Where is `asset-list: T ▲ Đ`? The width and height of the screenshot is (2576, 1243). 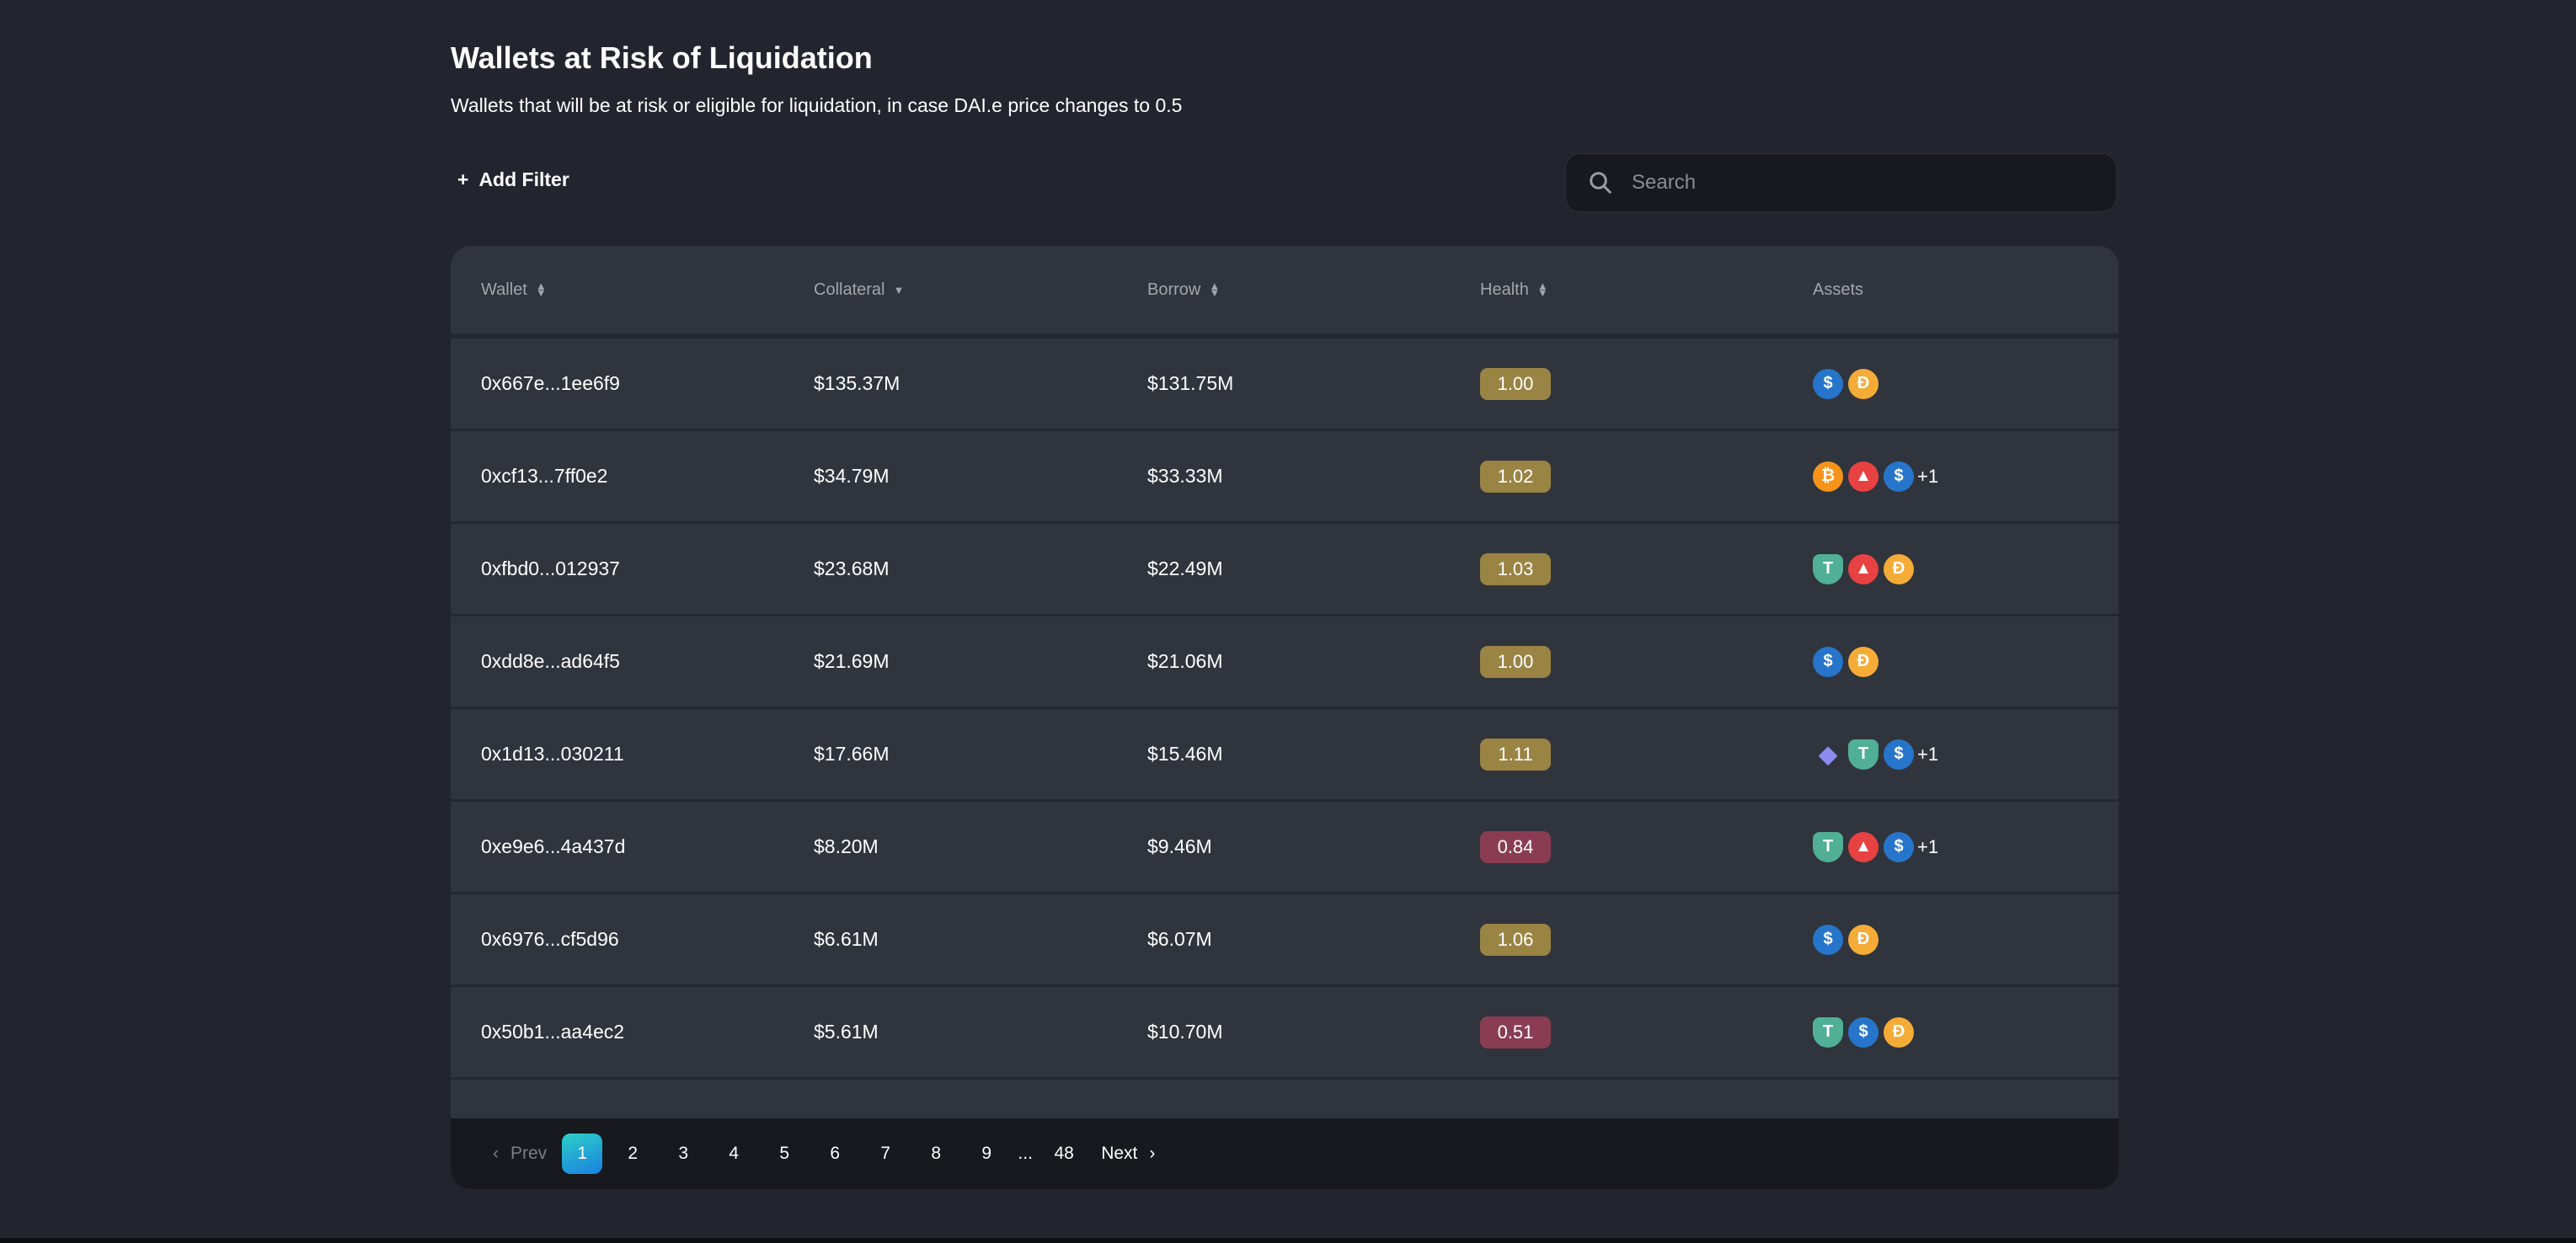 asset-list: T ▲ Đ is located at coordinates (1863, 568).